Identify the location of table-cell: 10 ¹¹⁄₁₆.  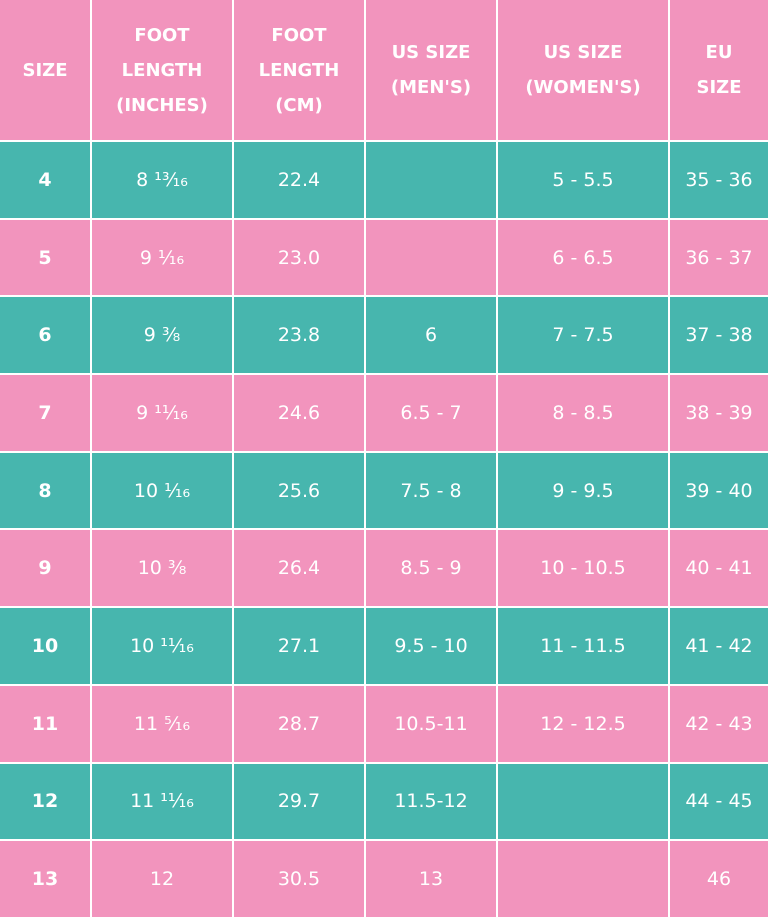
(162, 646).